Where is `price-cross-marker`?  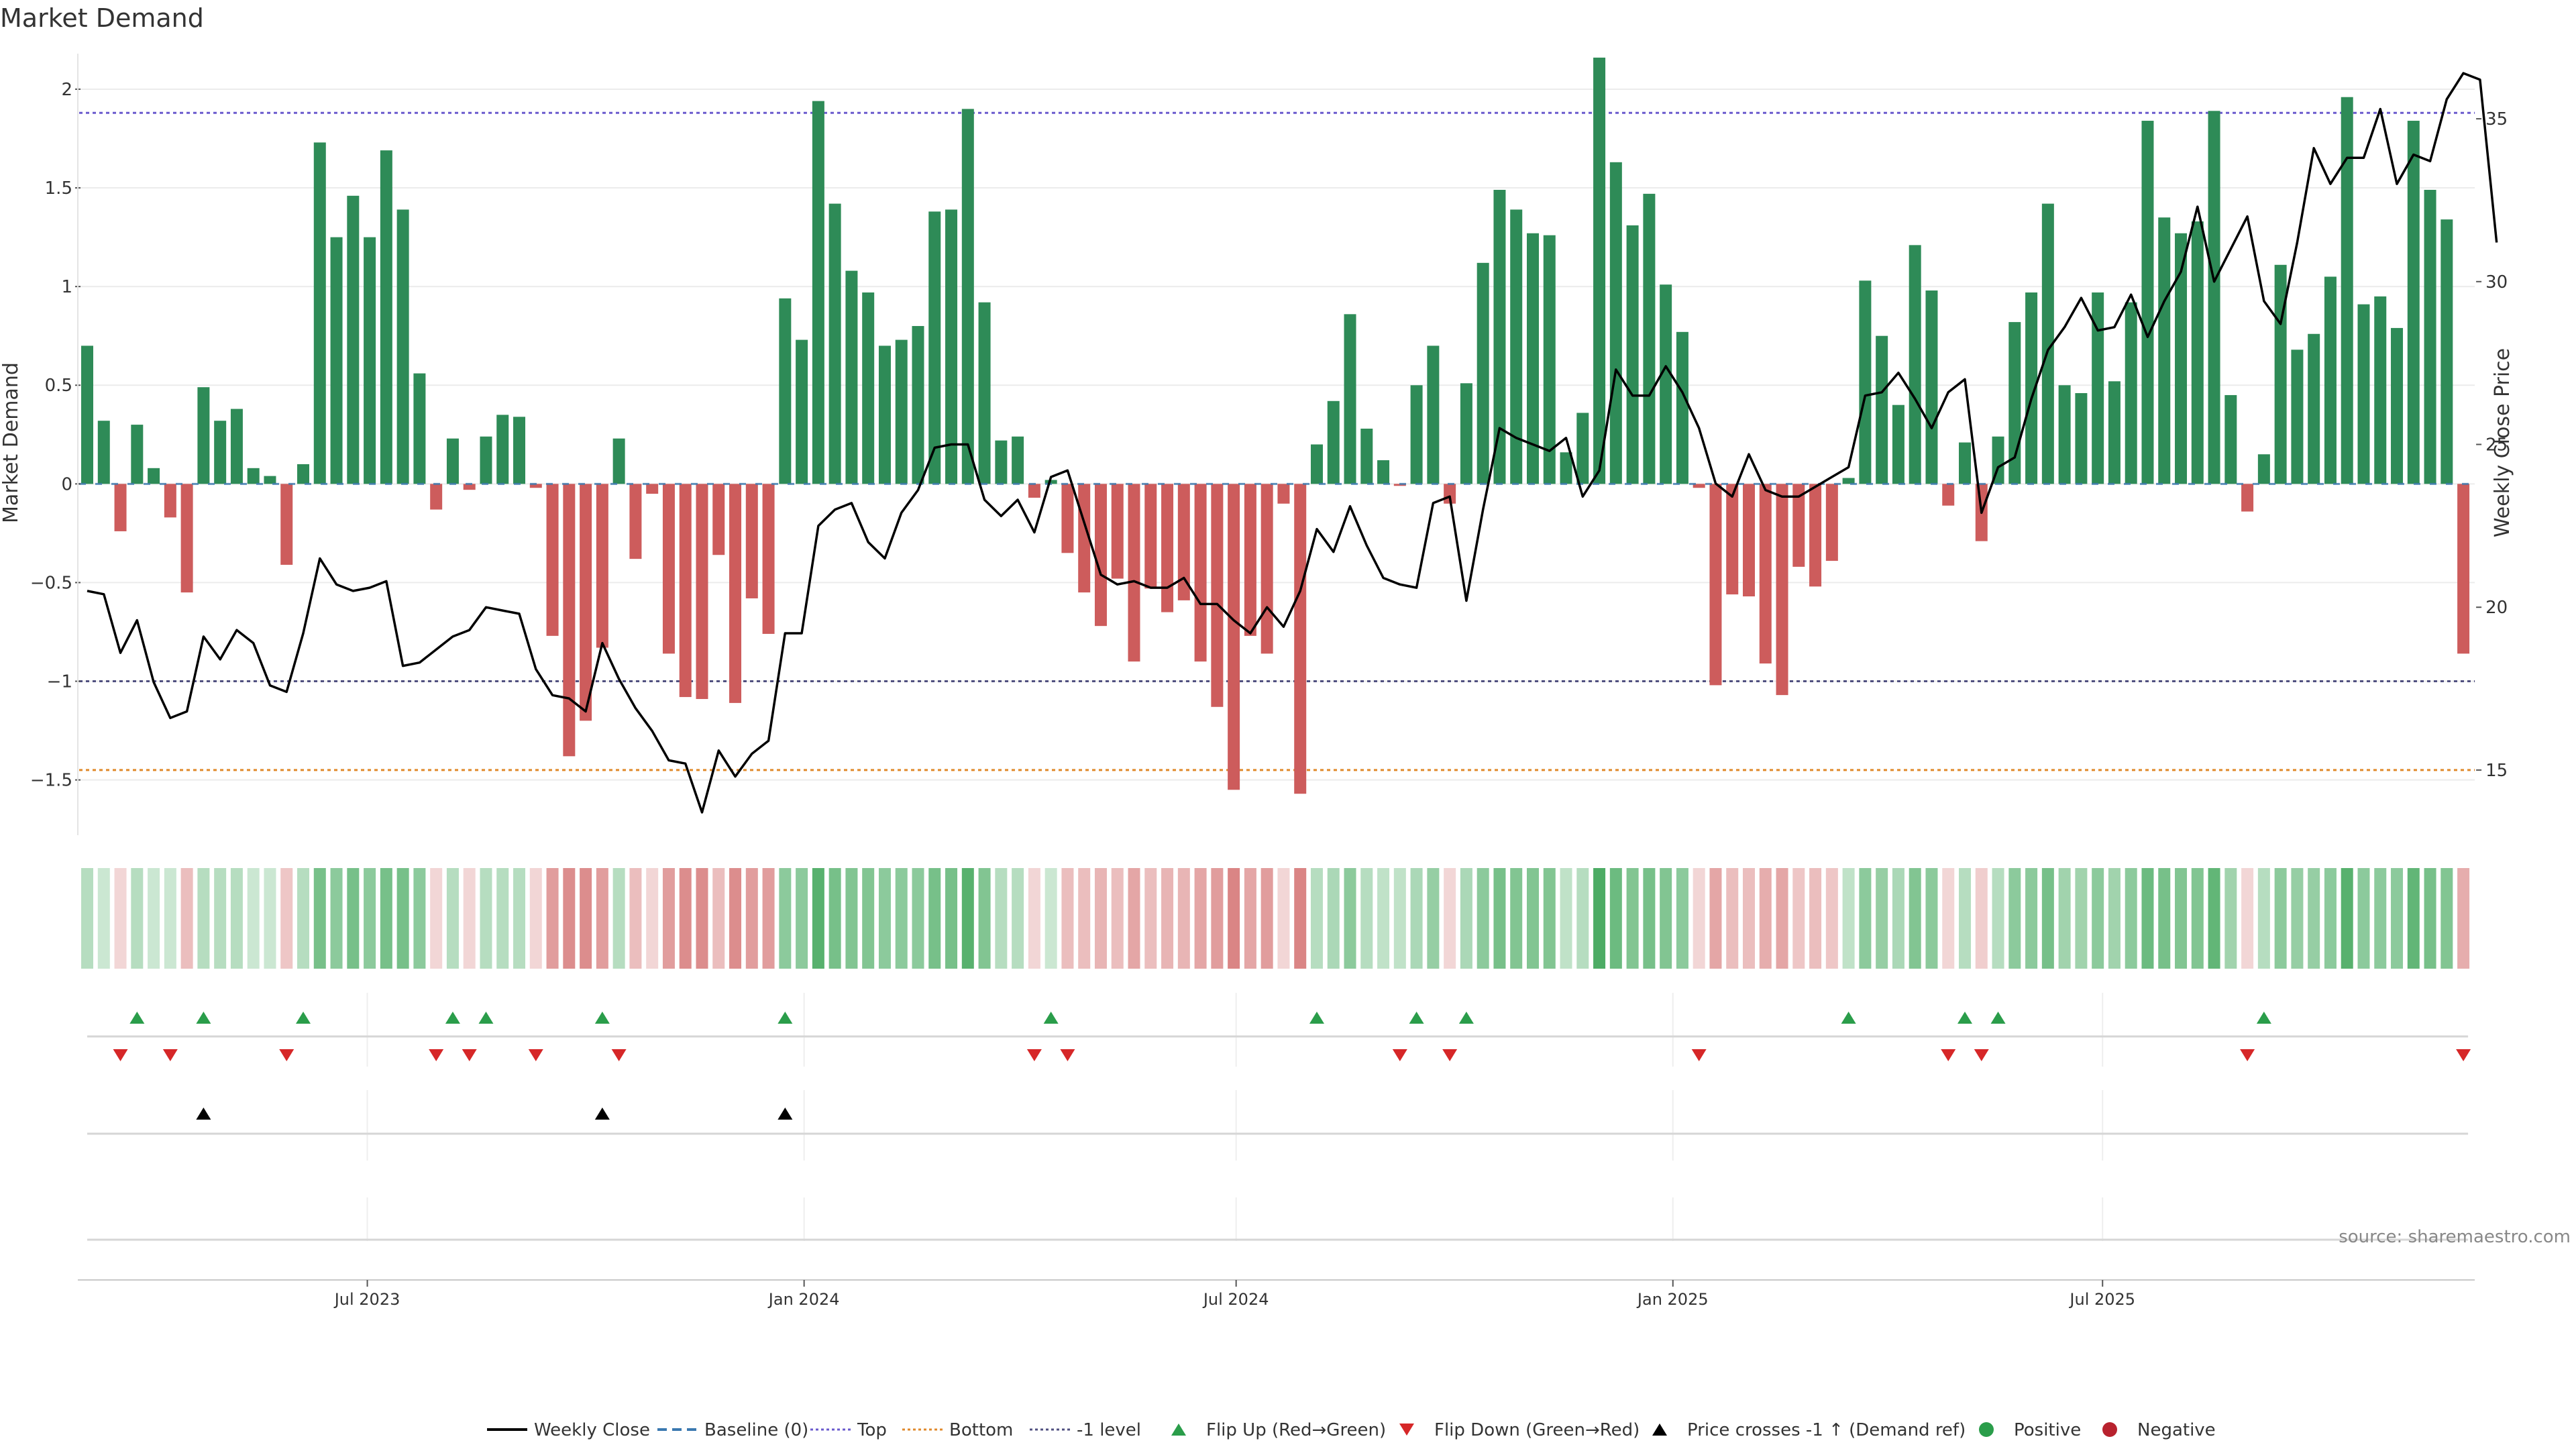
price-cross-marker is located at coordinates (602, 1114).